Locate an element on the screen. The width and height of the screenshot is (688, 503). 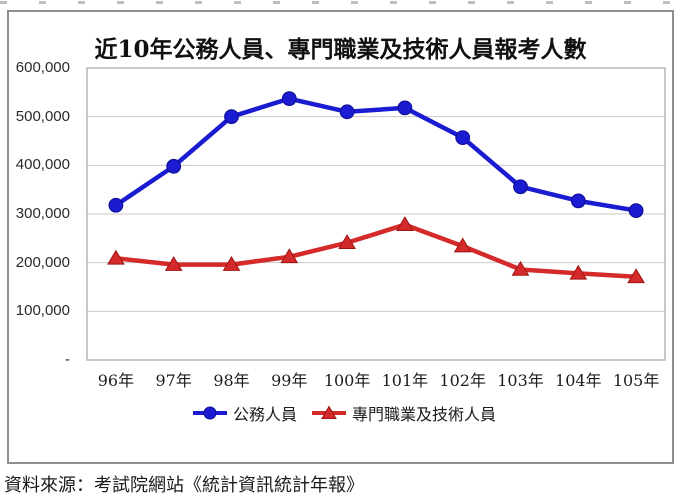
y-tick-label: 500,000 is located at coordinates (42, 116).